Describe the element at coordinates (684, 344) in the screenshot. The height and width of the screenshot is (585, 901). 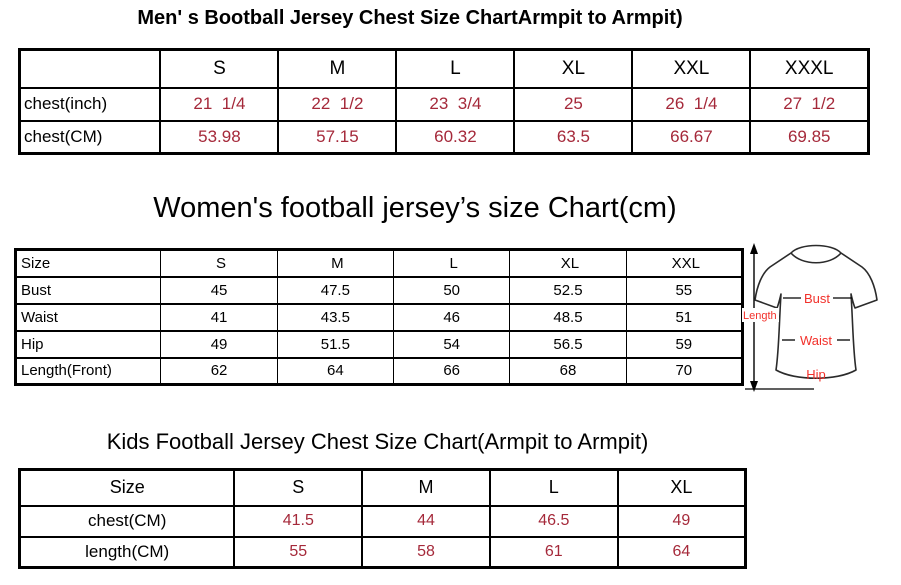
I see `cell-value: 59` at that location.